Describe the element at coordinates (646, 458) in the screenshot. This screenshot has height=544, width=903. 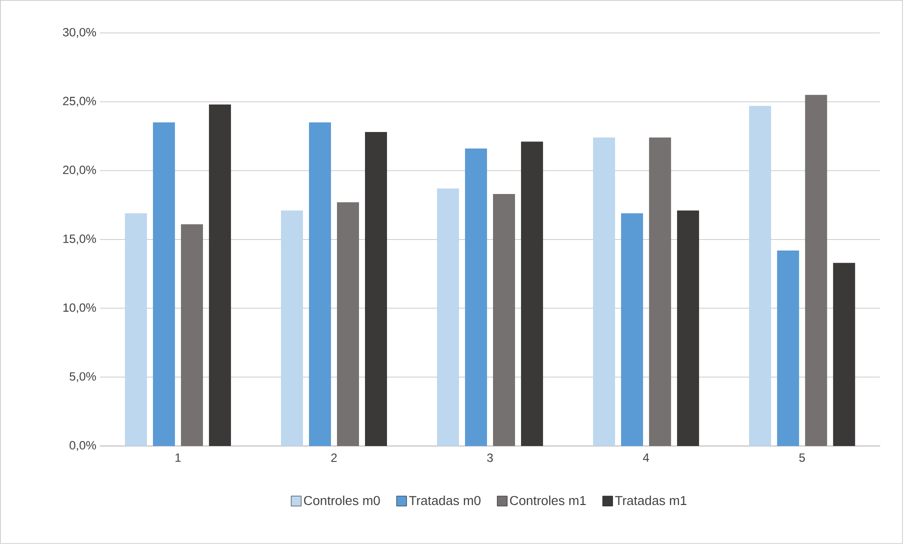
I see `x-tick-label: 4` at that location.